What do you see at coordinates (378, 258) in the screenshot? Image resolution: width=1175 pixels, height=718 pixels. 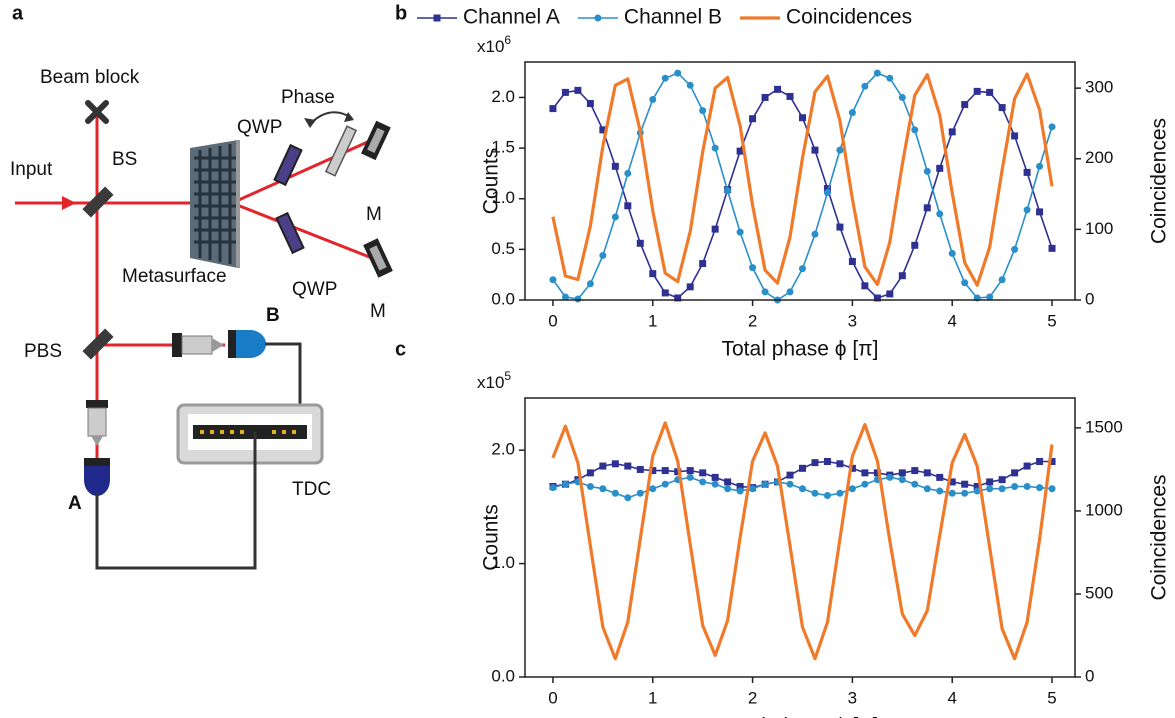 I see `mirror` at bounding box center [378, 258].